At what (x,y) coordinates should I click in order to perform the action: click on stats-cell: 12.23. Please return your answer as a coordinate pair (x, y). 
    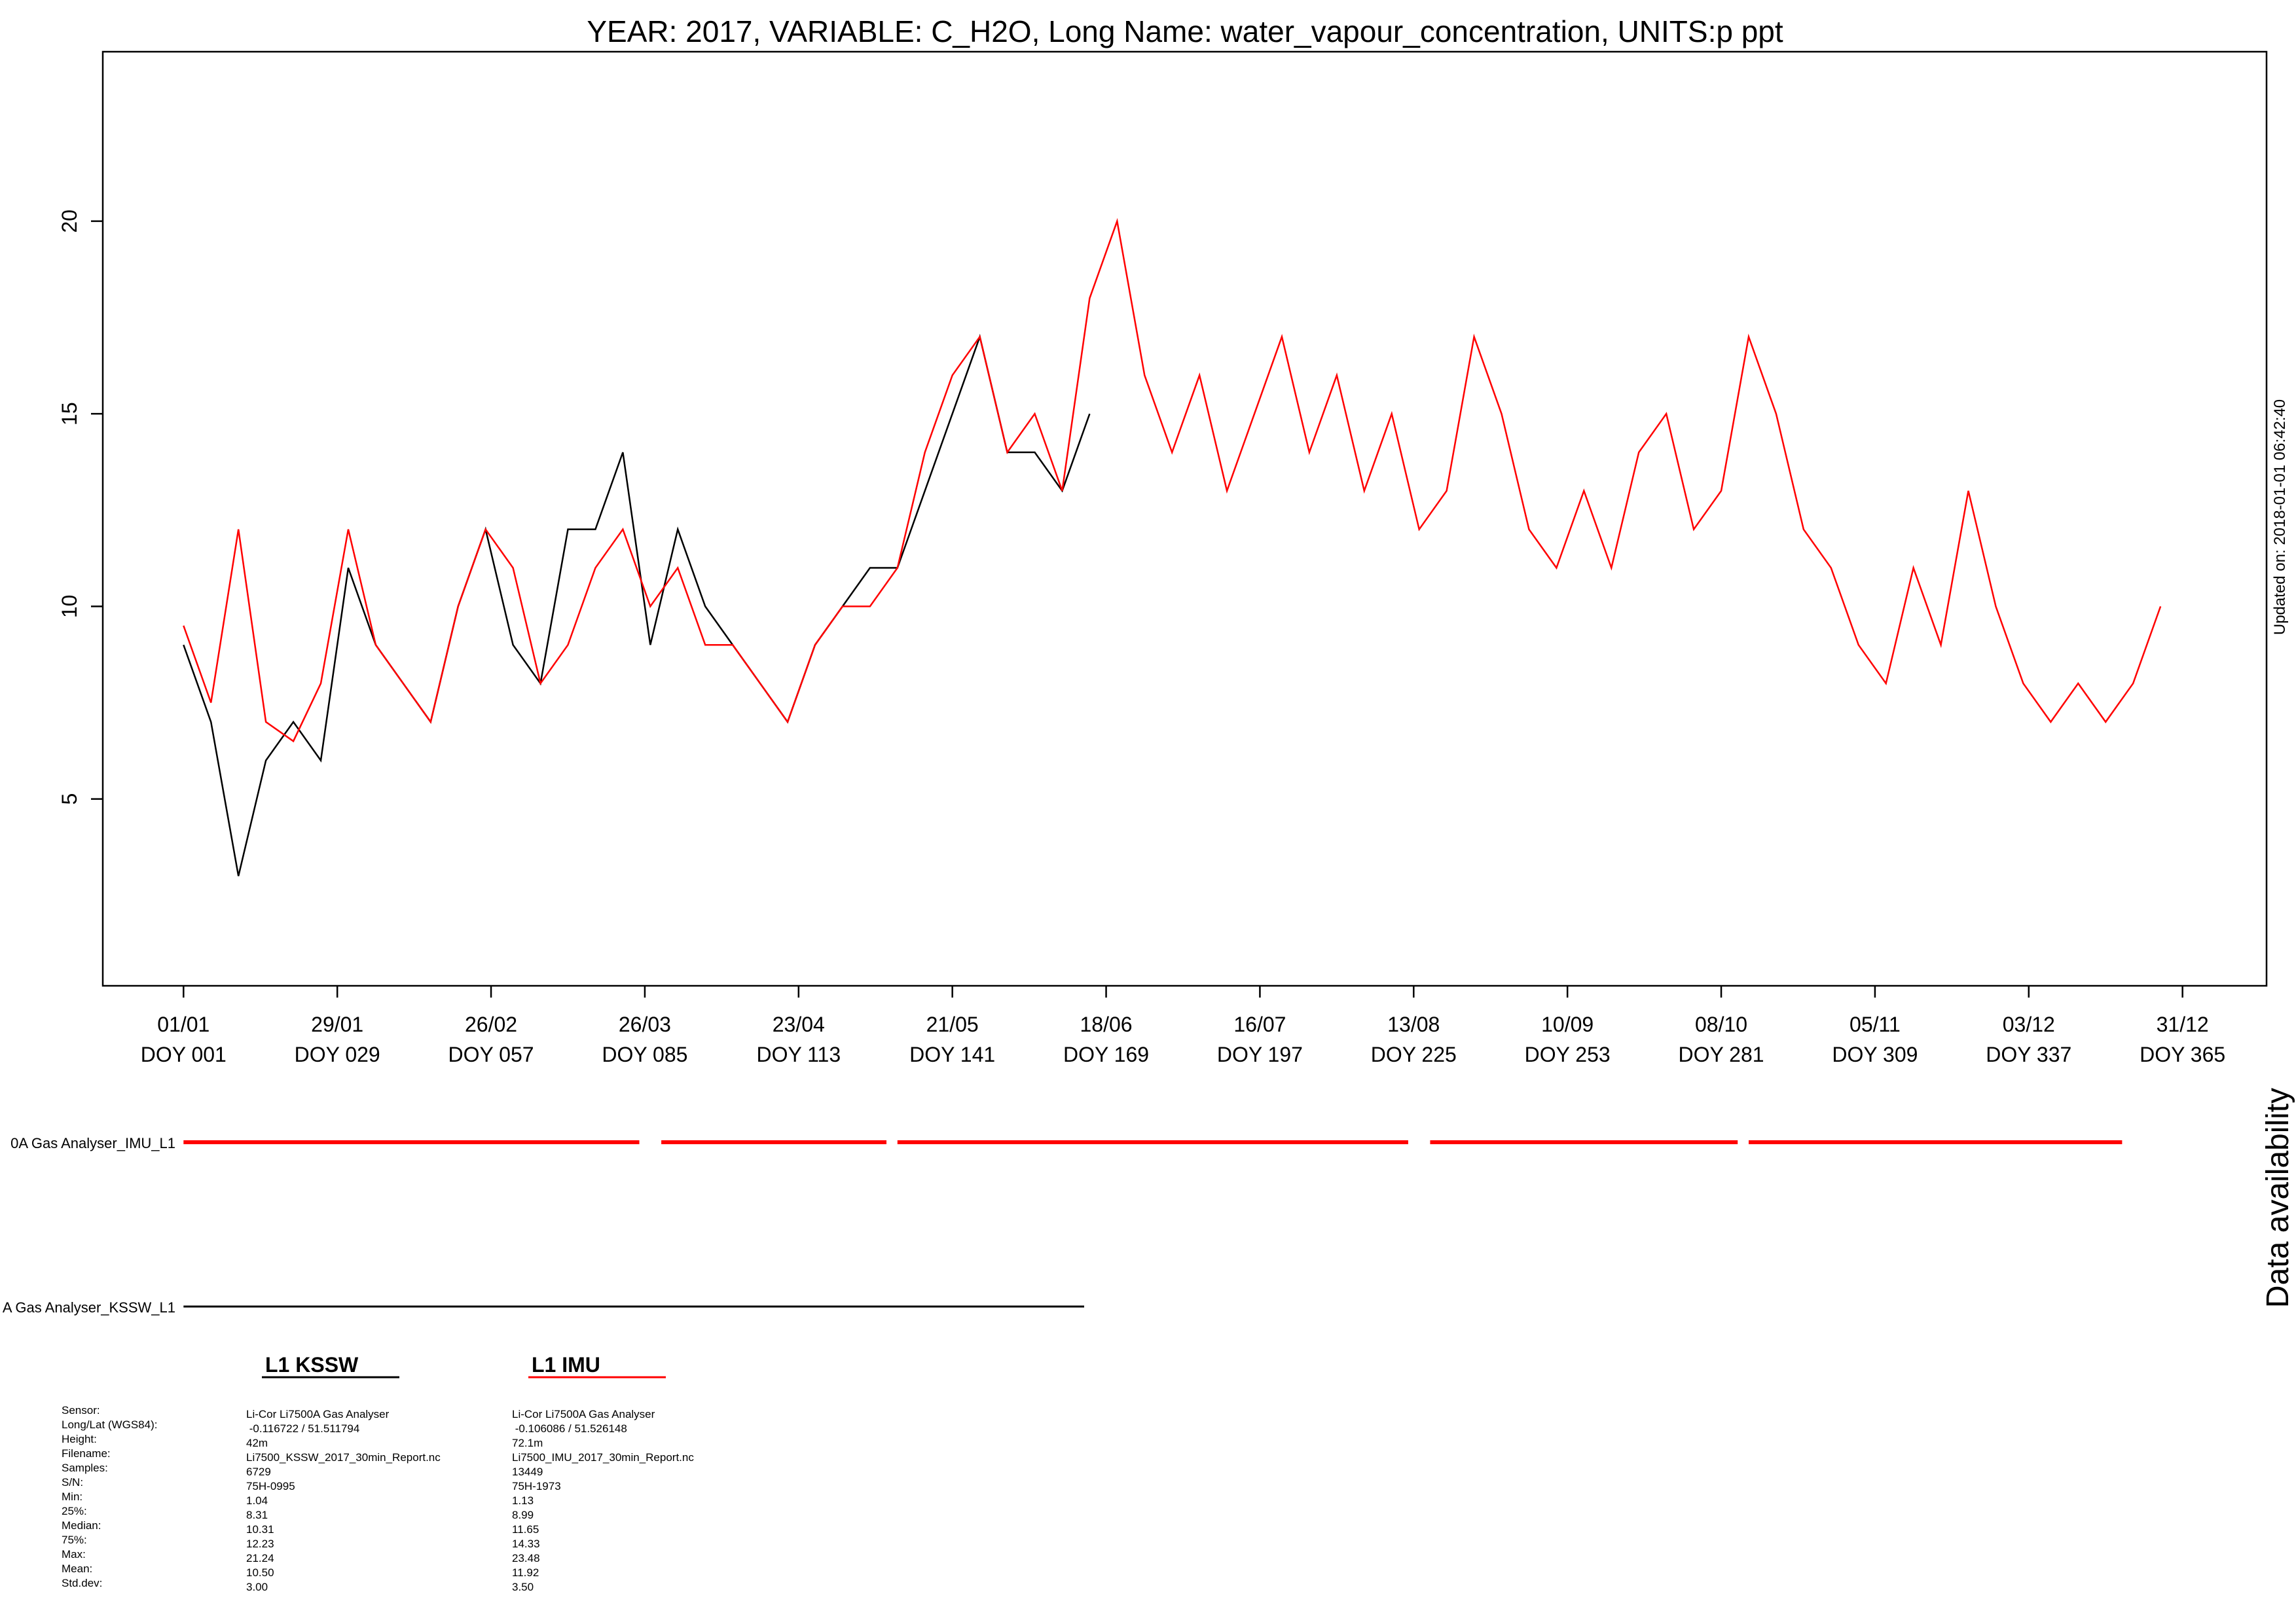
    Looking at the image, I should click on (260, 1544).